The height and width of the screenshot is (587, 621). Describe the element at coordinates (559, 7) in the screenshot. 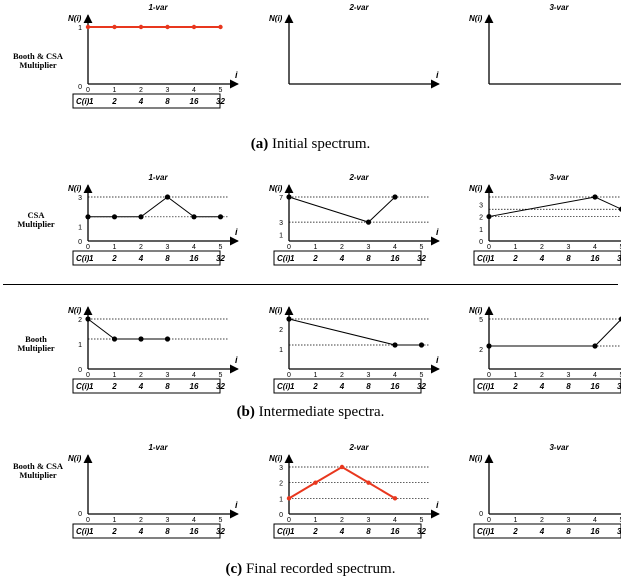

I see `panel-title: 3-var` at that location.